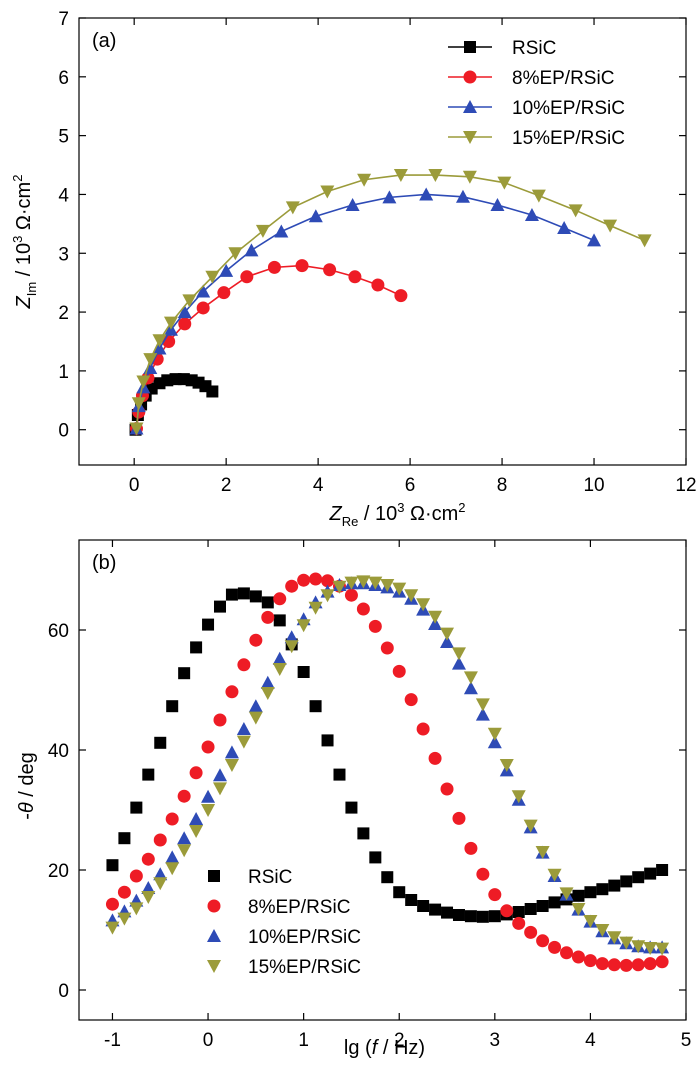 The image size is (700, 1066). What do you see at coordinates (63, 372) in the screenshot?
I see `y-tick-label: 1` at bounding box center [63, 372].